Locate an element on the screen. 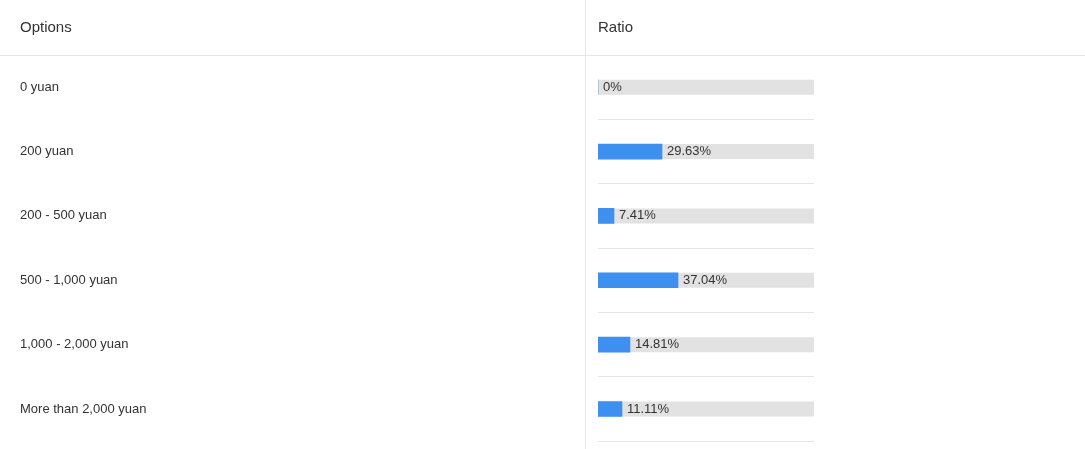 Image resolution: width=1085 pixels, height=449 pixels. y-axis-title: Options is located at coordinates (46, 27).